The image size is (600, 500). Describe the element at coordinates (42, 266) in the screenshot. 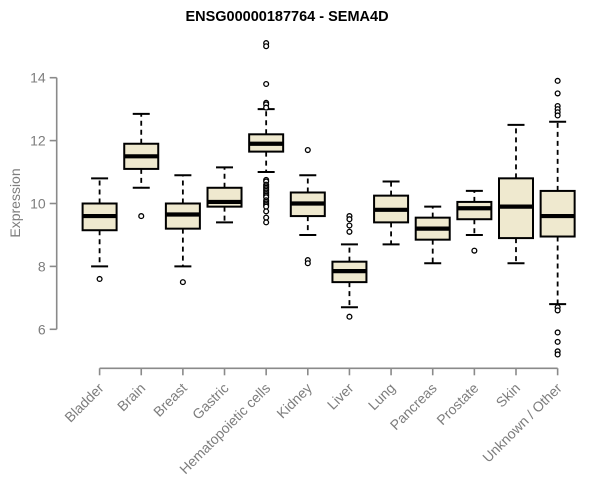

I see `y-tick-label: 8` at that location.